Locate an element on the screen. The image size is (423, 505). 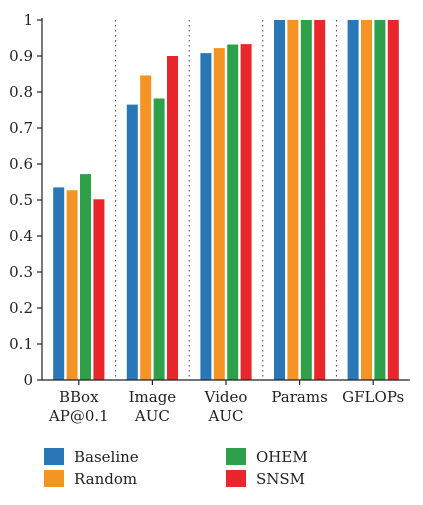
legend-swatch-baseline is located at coordinates (54, 456).